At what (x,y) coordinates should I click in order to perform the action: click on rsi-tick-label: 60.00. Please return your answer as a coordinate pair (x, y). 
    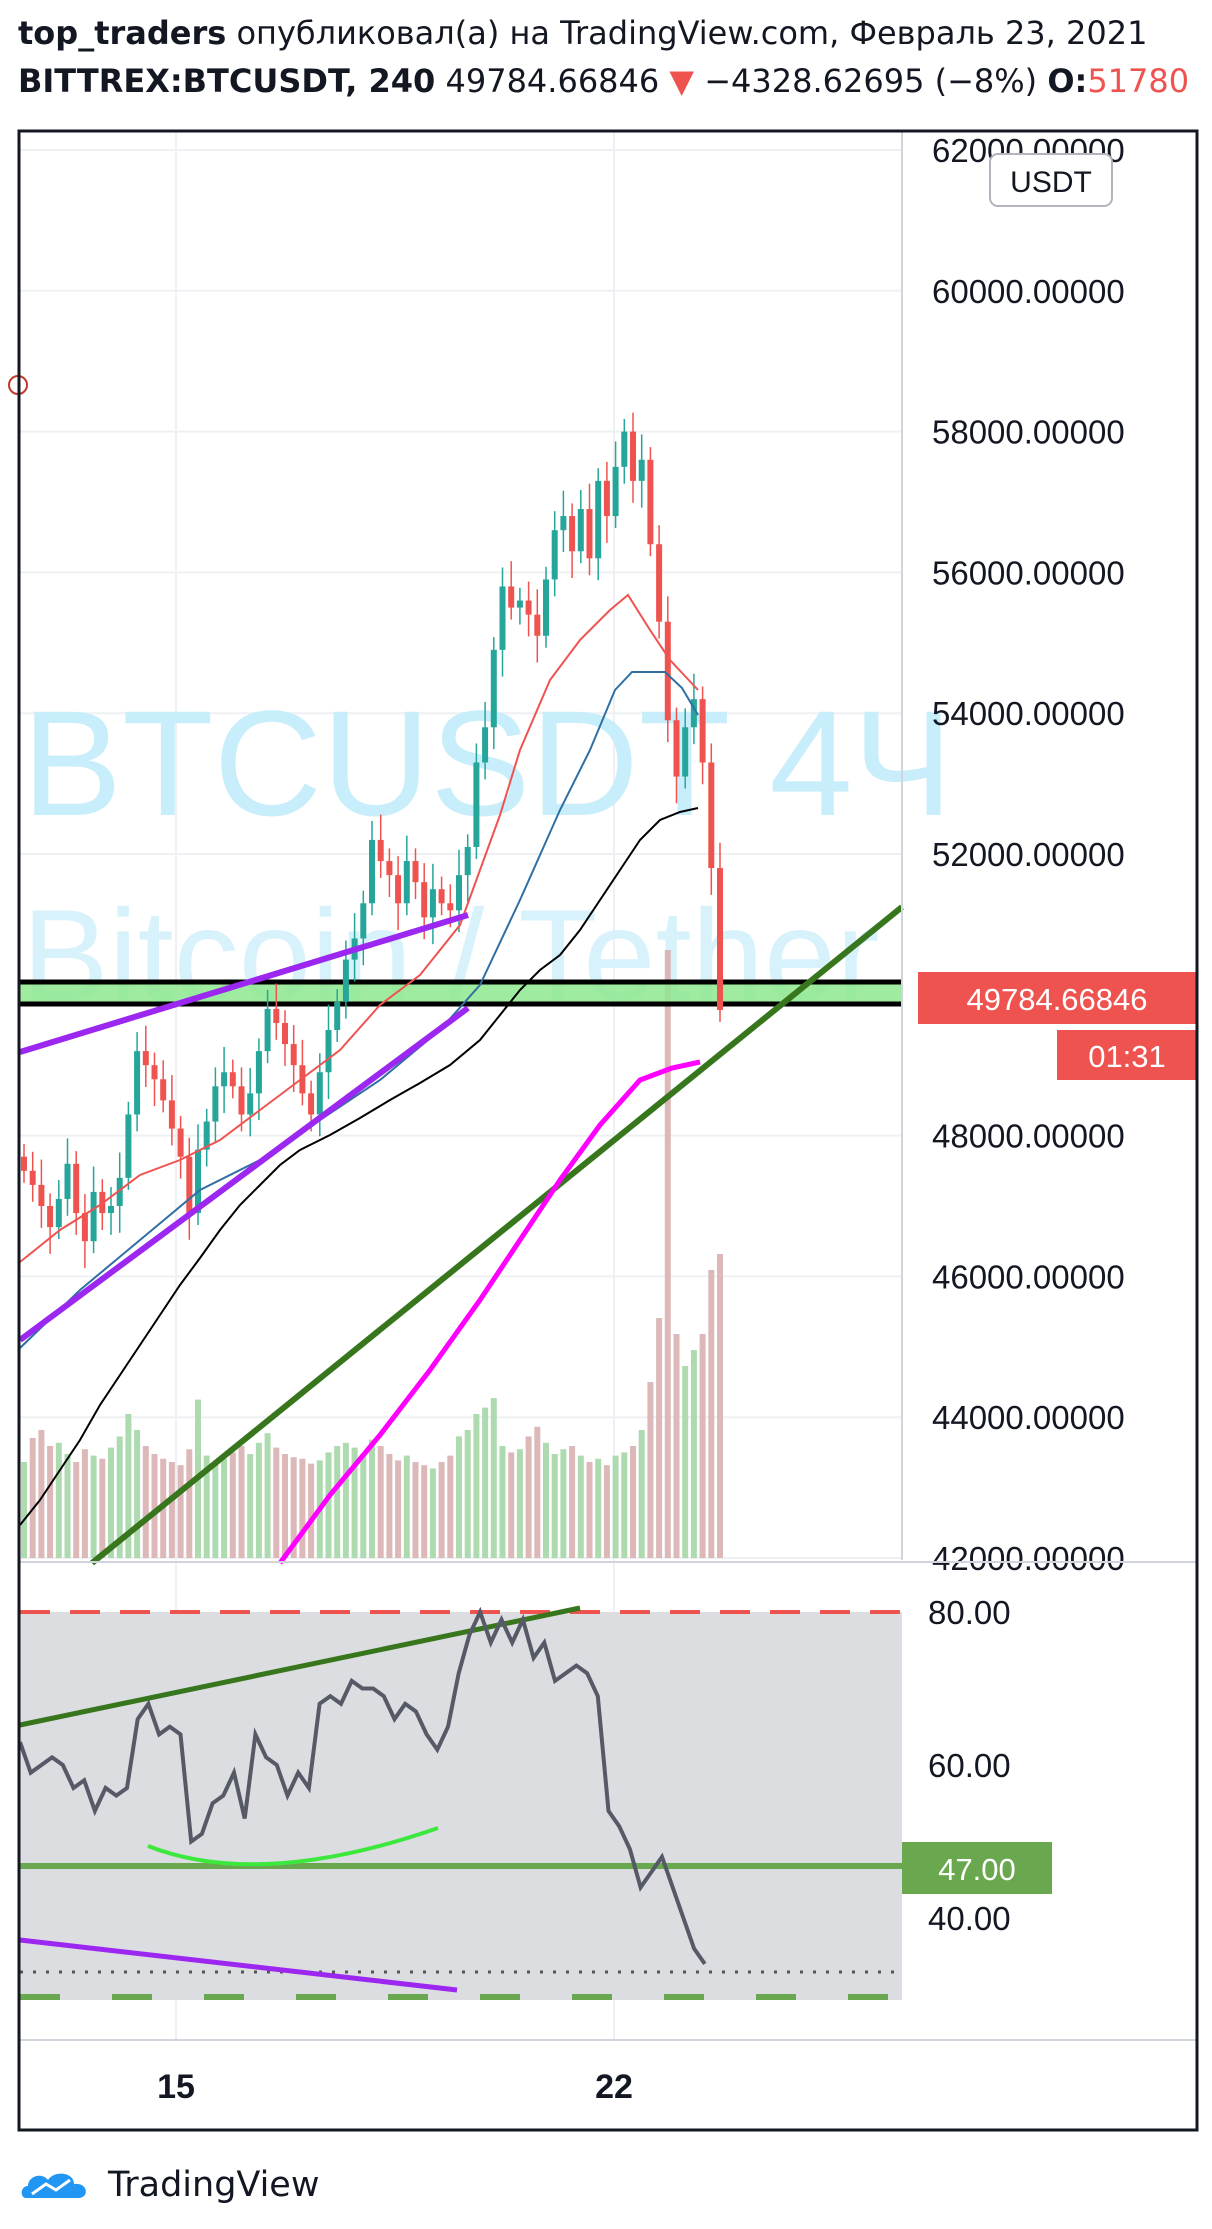
    Looking at the image, I should click on (969, 1765).